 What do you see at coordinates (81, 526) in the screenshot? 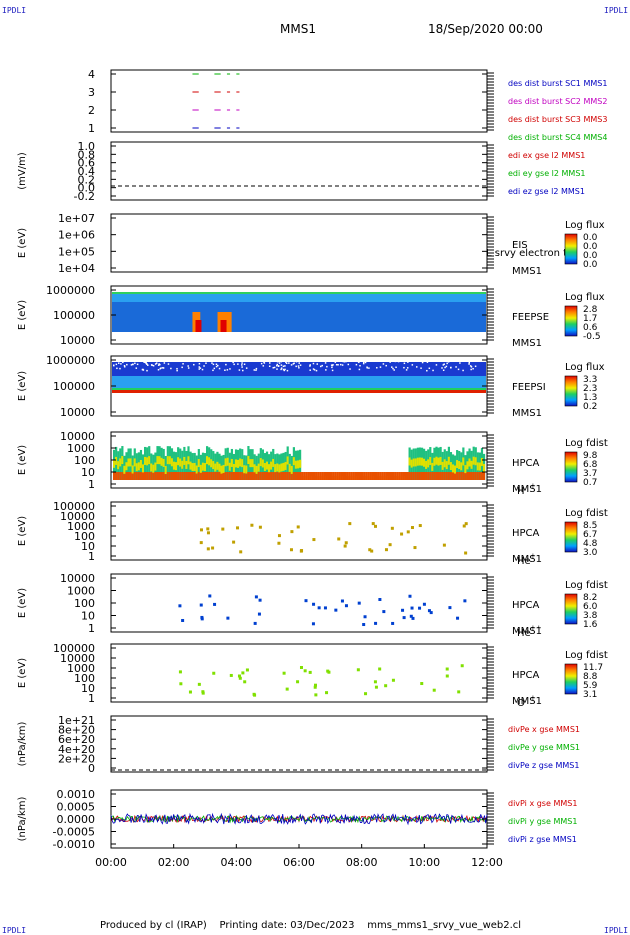
I see `y-tick-label: 1000` at bounding box center [81, 526].